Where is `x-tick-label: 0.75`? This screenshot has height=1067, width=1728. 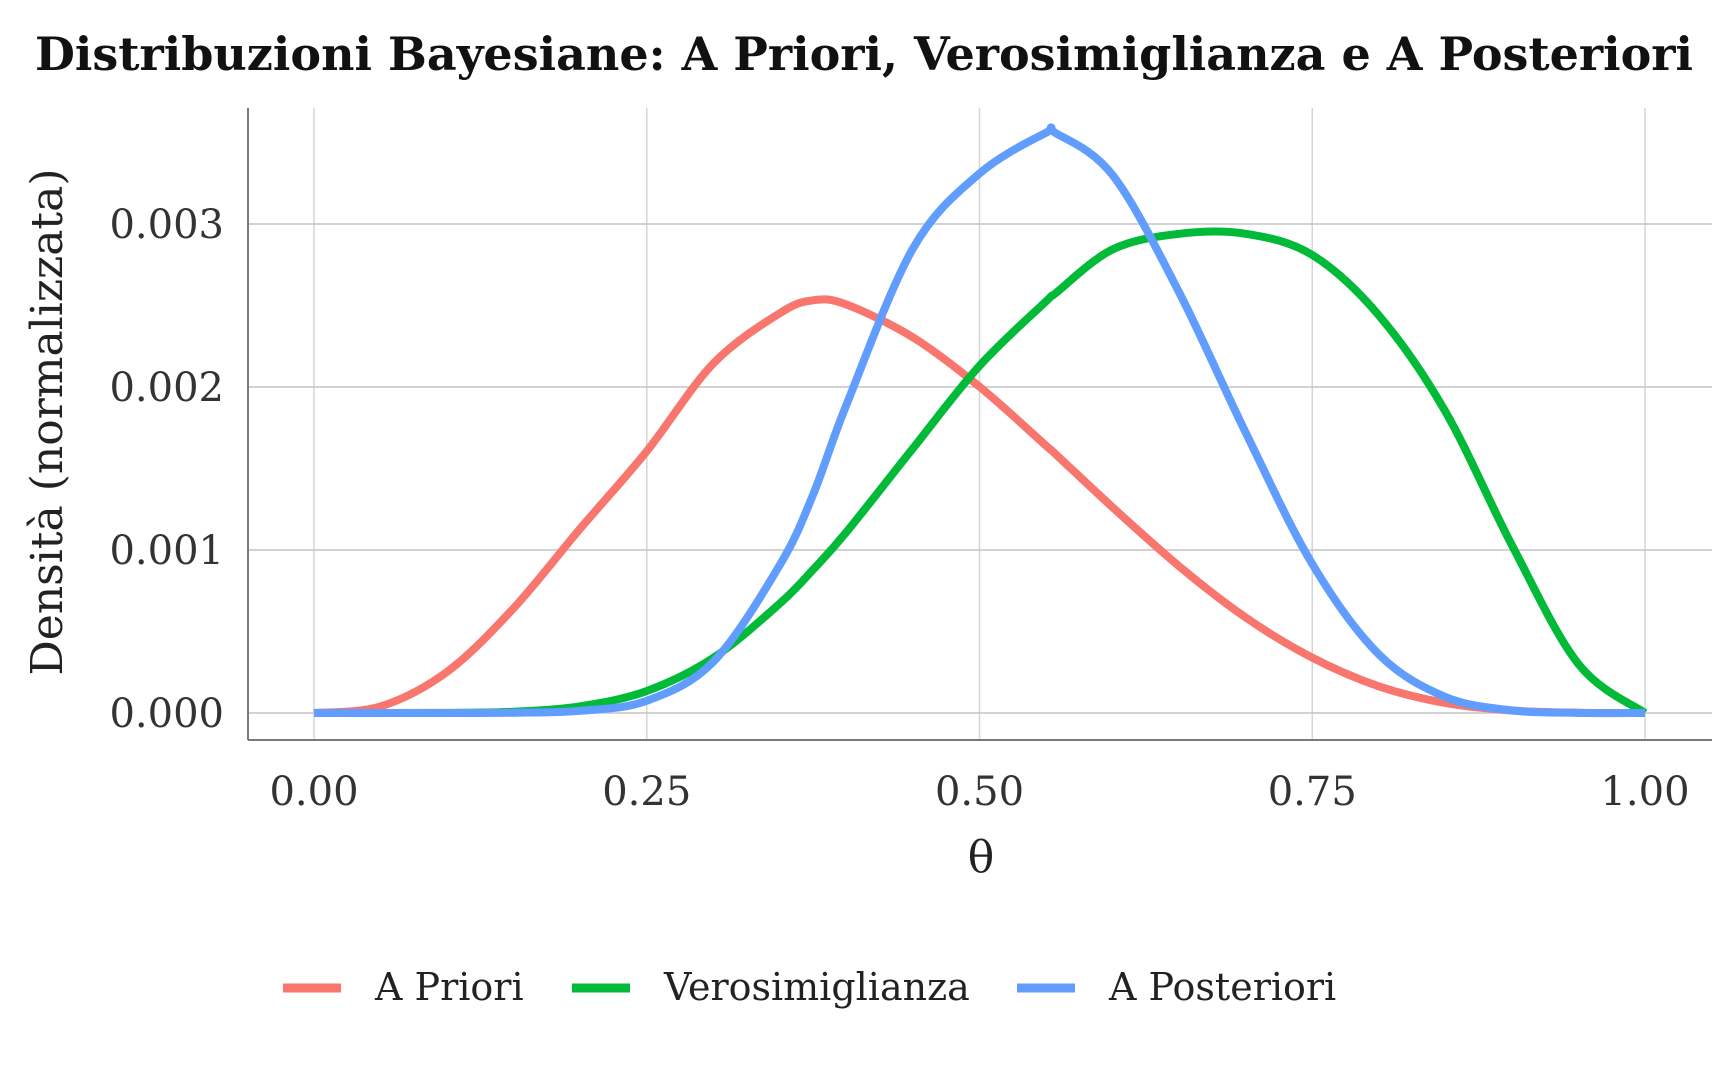 x-tick-label: 0.75 is located at coordinates (1312, 792).